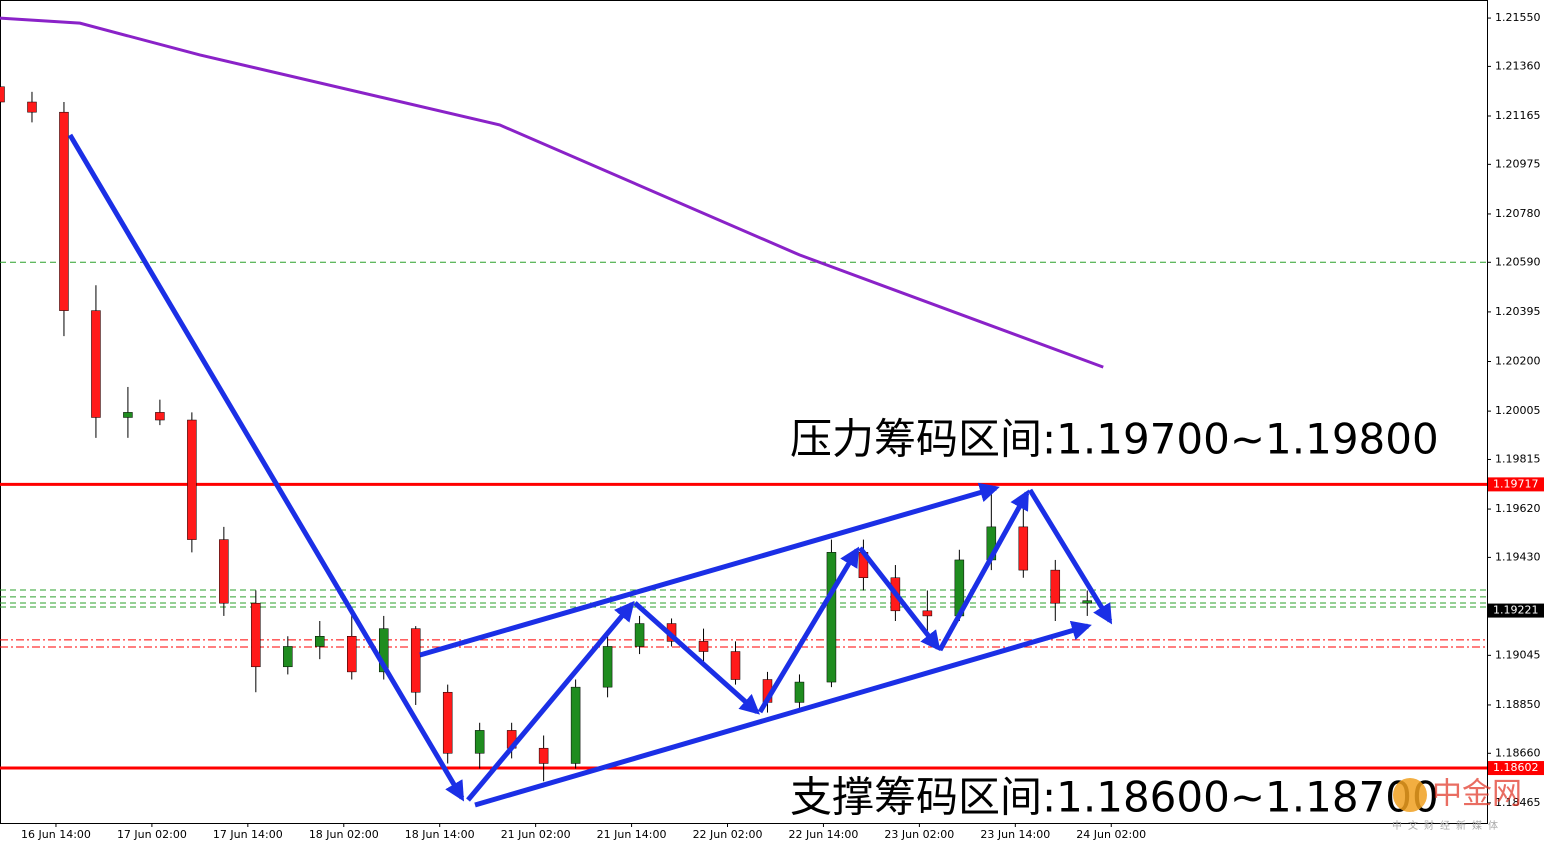 The image size is (1545, 845). Describe the element at coordinates (1518, 261) in the screenshot. I see `y-tick-label: 1.20590` at that location.